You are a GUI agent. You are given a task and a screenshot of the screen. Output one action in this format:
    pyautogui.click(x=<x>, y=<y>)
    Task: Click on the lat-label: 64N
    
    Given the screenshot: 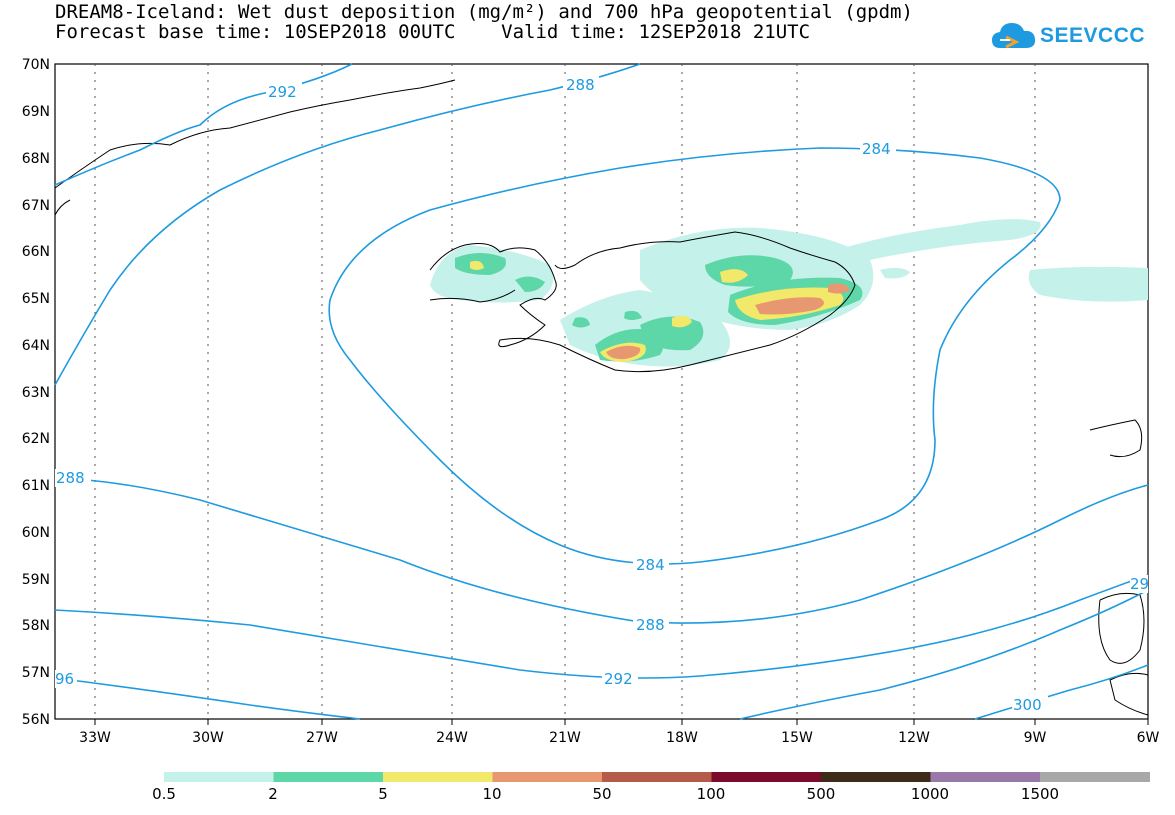 What is the action you would take?
    pyautogui.click(x=36, y=346)
    